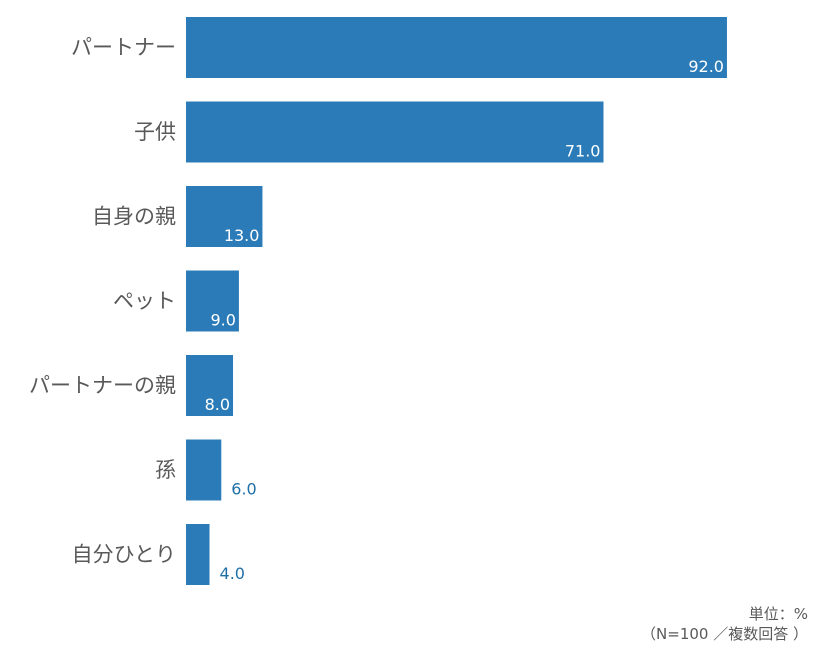 This screenshot has width=822, height=664. Describe the element at coordinates (217, 404) in the screenshot. I see `value-label-5: 8.0` at that location.